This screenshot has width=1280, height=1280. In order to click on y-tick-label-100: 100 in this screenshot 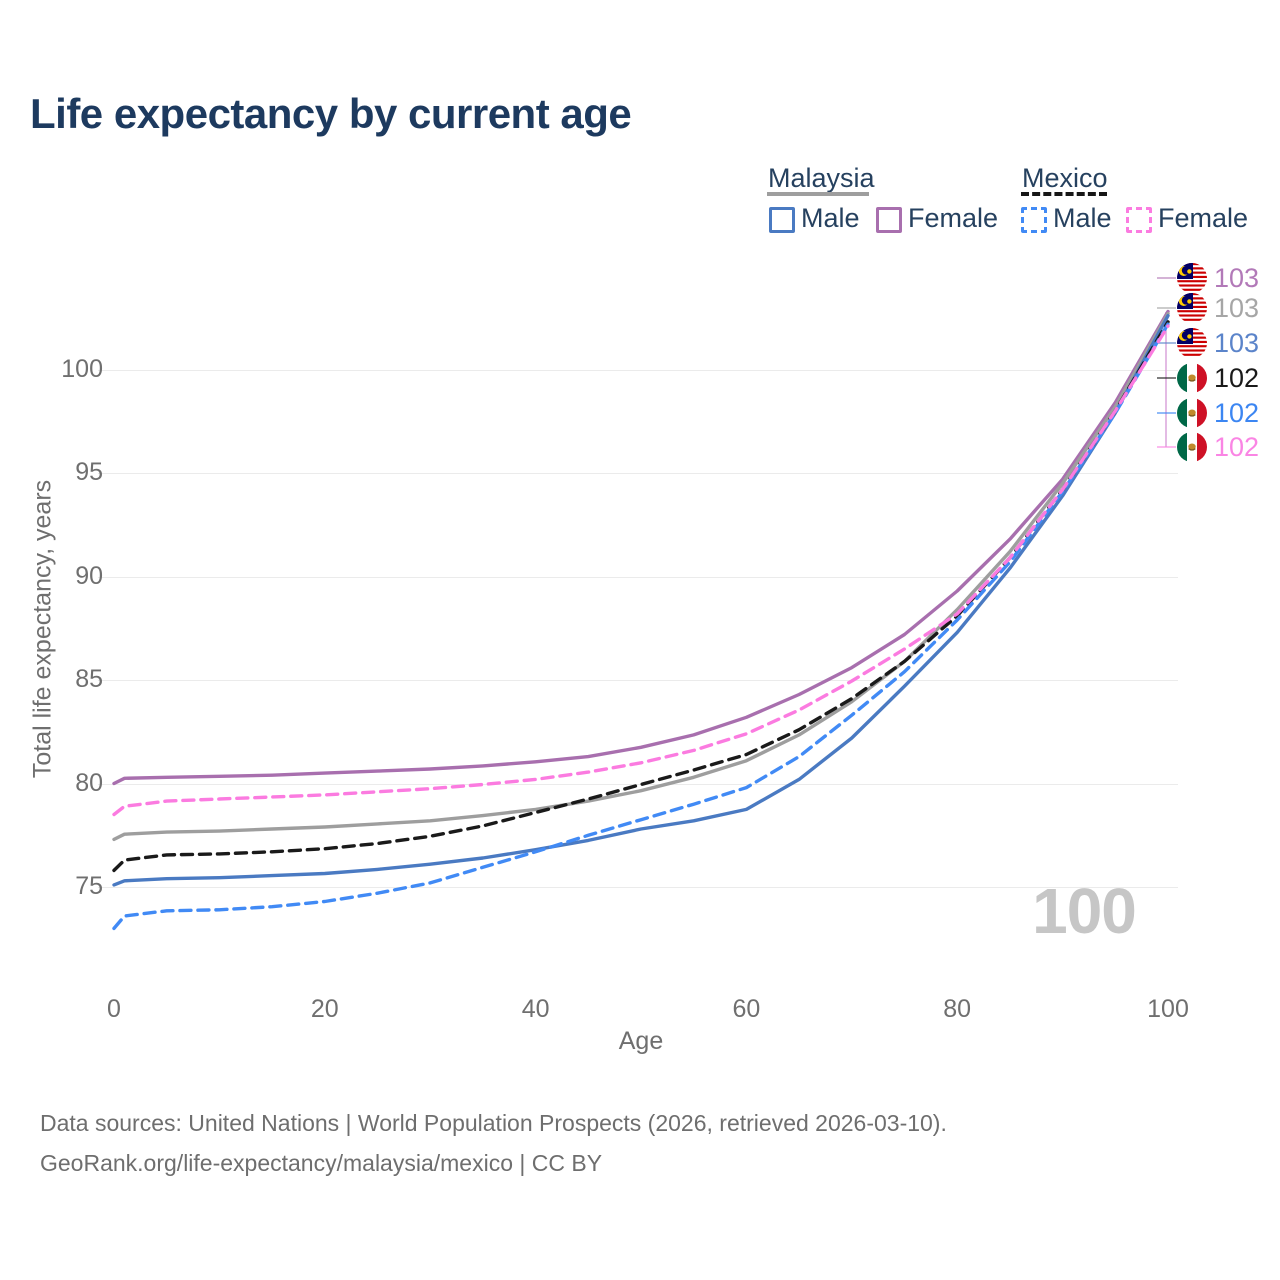, I will do `click(82, 368)`.